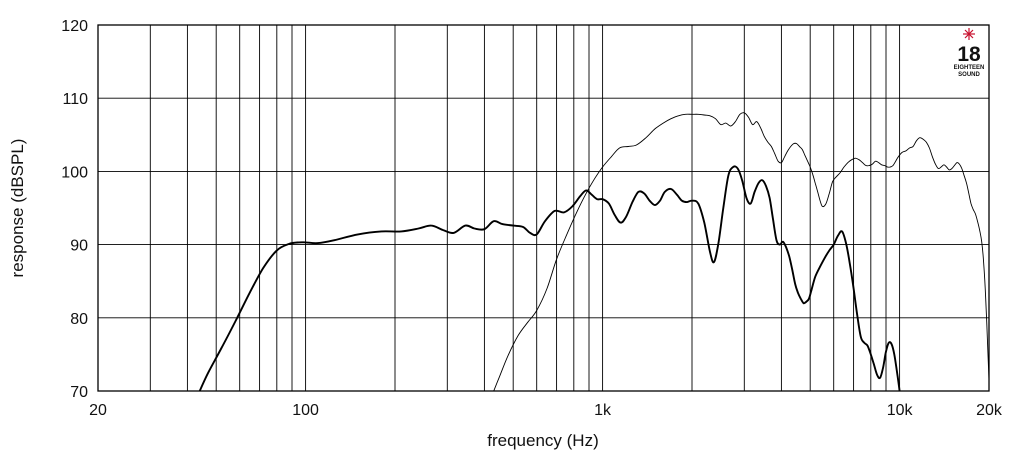 This screenshot has width=1024, height=455. Describe the element at coordinates (969, 34) in the screenshot. I see `star-burst-icon` at that location.